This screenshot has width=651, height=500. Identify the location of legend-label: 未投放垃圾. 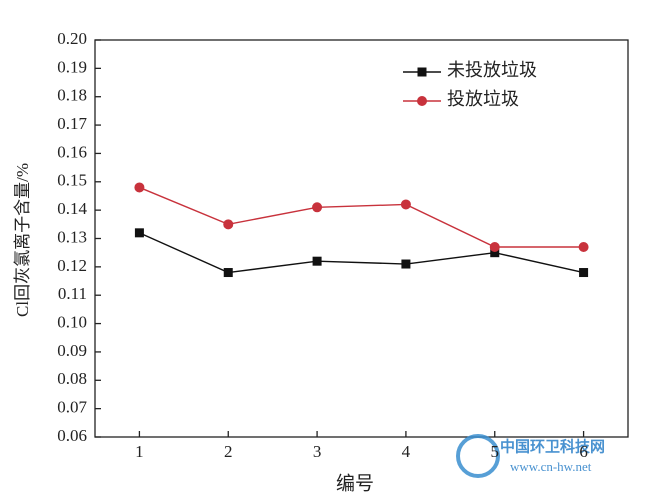
(492, 70).